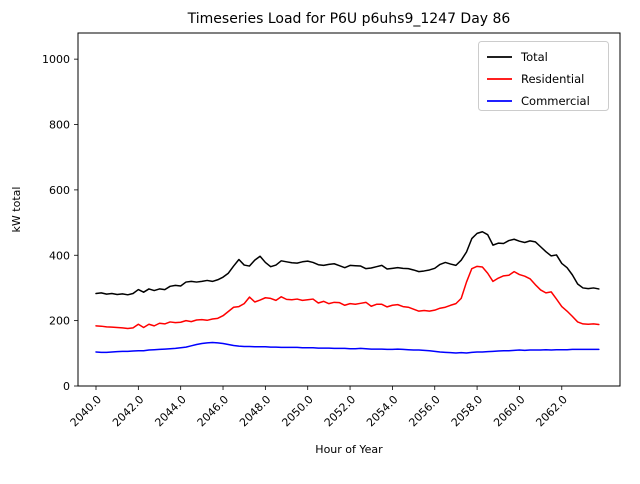 Image resolution: width=640 pixels, height=484 pixels. What do you see at coordinates (509, 411) in the screenshot?
I see `x-tick-label: 2060.0` at bounding box center [509, 411].